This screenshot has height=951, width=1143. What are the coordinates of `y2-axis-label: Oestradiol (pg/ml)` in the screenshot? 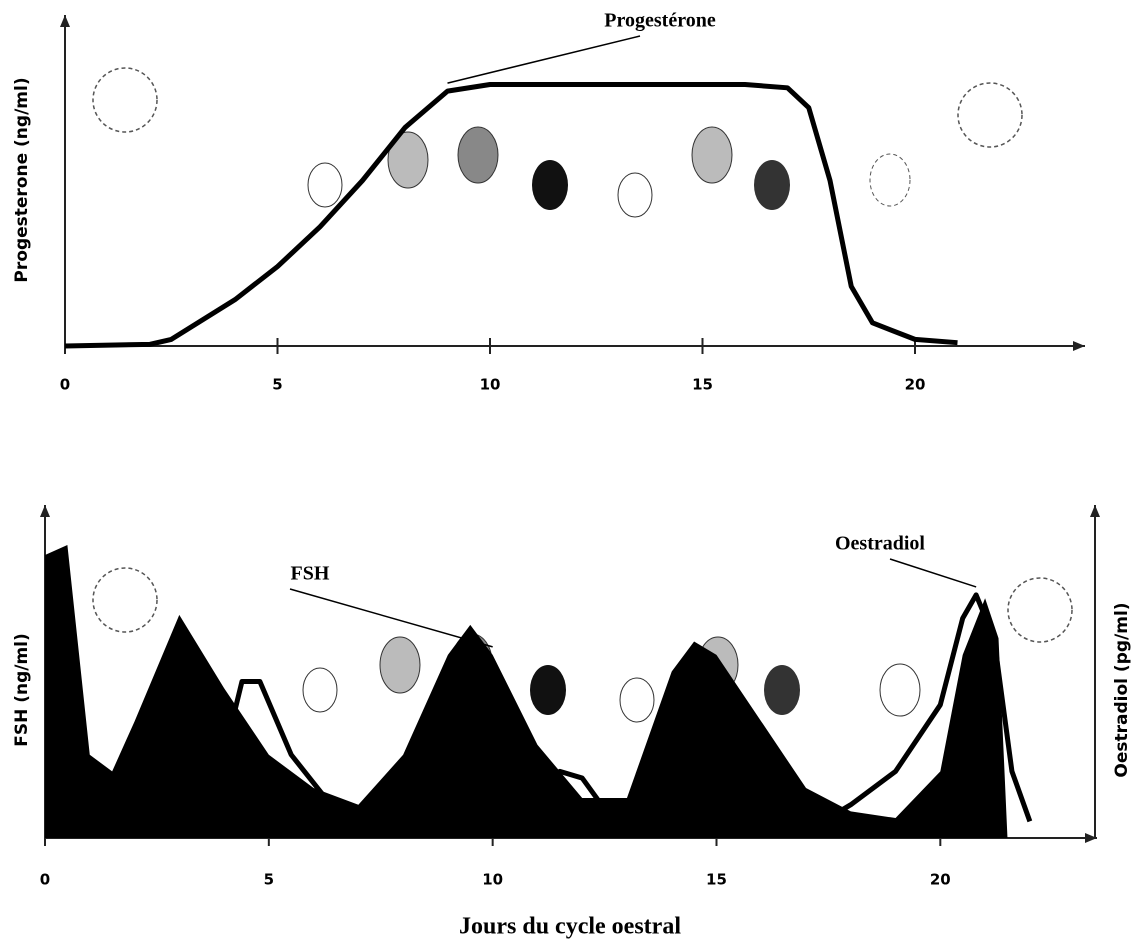 It's located at (1122, 689).